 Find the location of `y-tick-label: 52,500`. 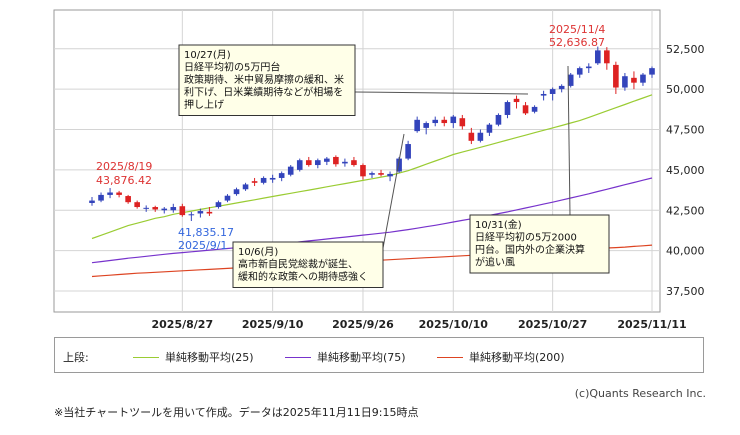

y-tick-label: 52,500 is located at coordinates (685, 49).